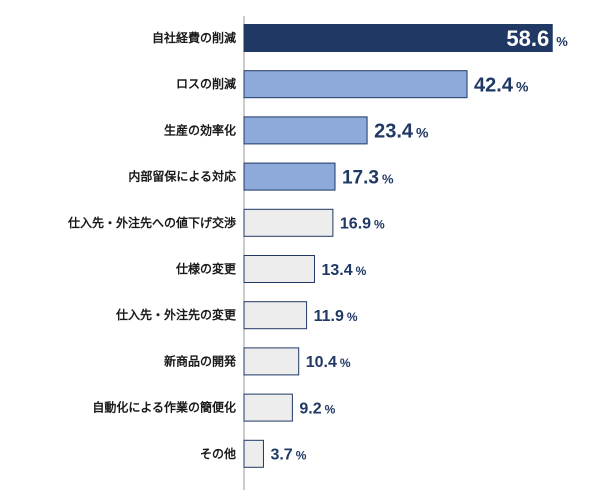 This screenshot has width=592, height=498. Describe the element at coordinates (336, 270) in the screenshot. I see `data-label-value: 13.4` at that location.